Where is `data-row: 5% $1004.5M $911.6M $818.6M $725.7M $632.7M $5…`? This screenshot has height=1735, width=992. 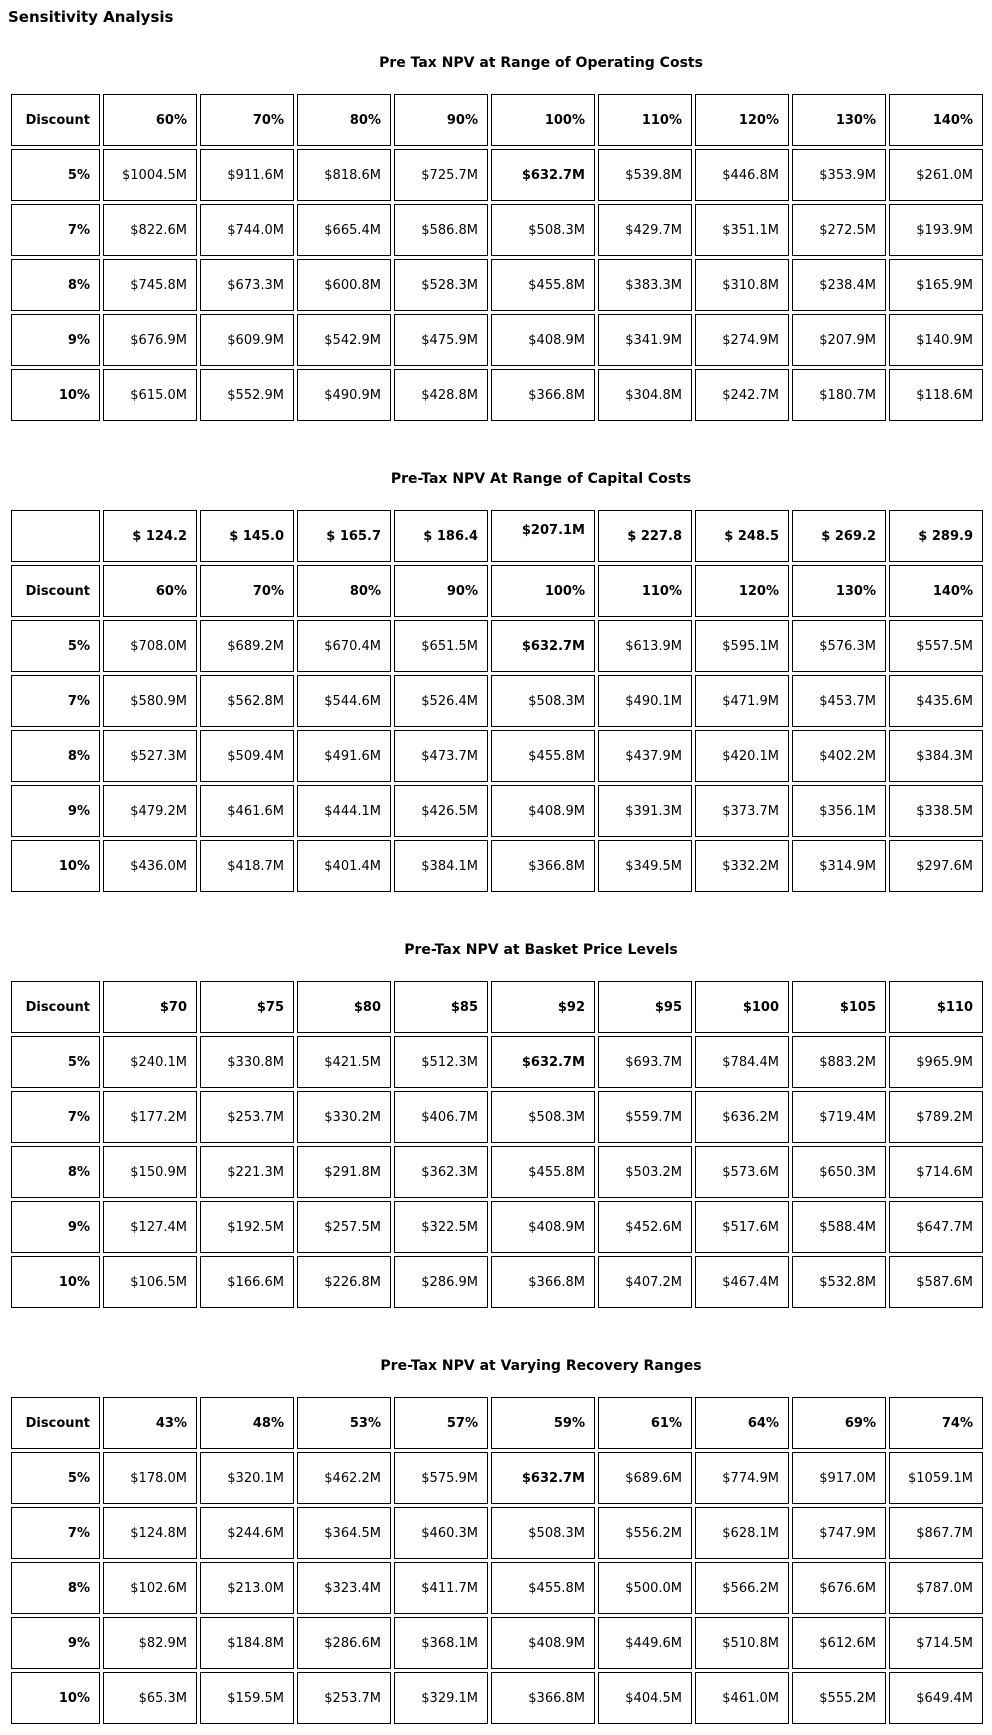
data-row: 5% $1004.5M $911.6M $818.6M $725.7M $632.7M $5… is located at coordinates (497, 175).